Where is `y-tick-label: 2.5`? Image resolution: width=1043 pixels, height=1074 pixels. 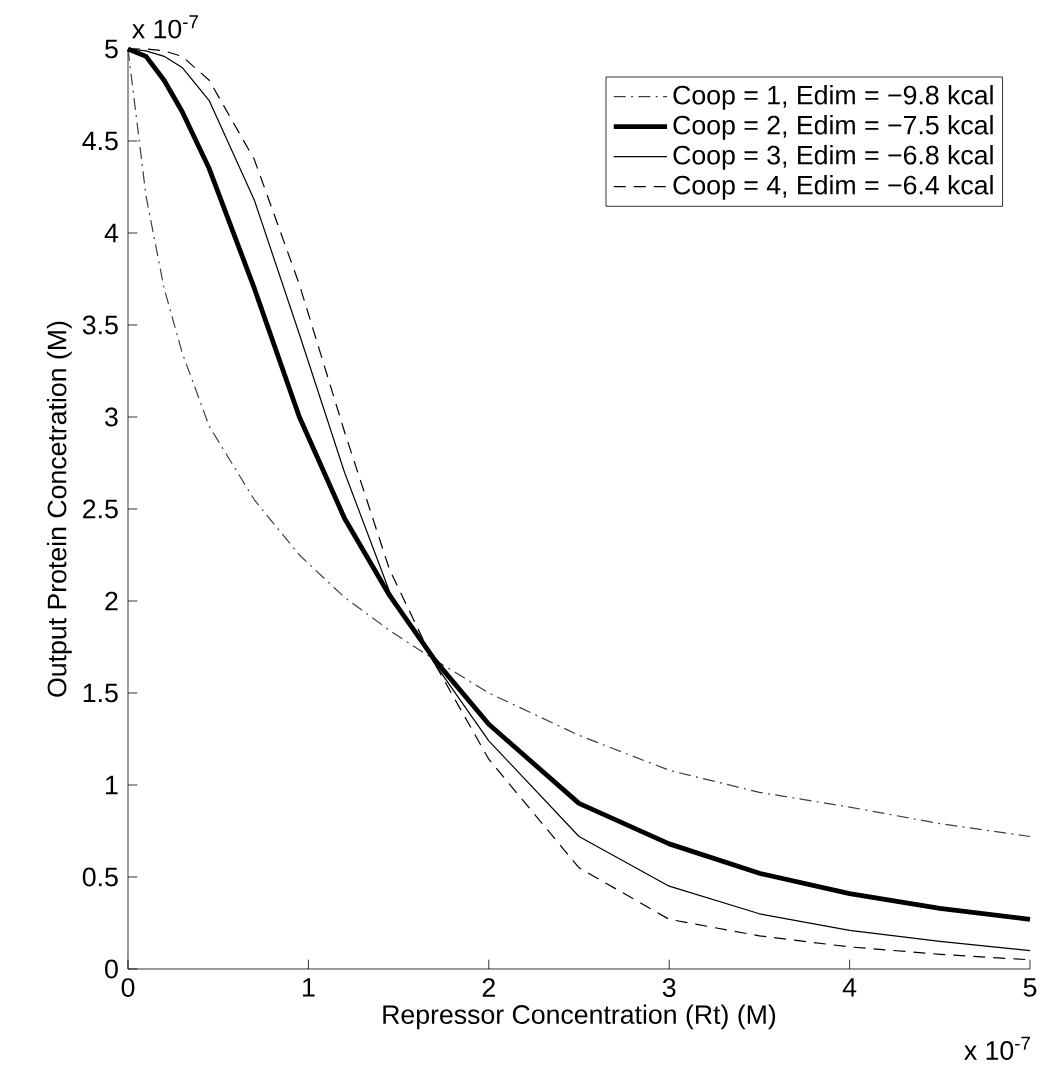 y-tick-label: 2.5 is located at coordinates (100, 509).